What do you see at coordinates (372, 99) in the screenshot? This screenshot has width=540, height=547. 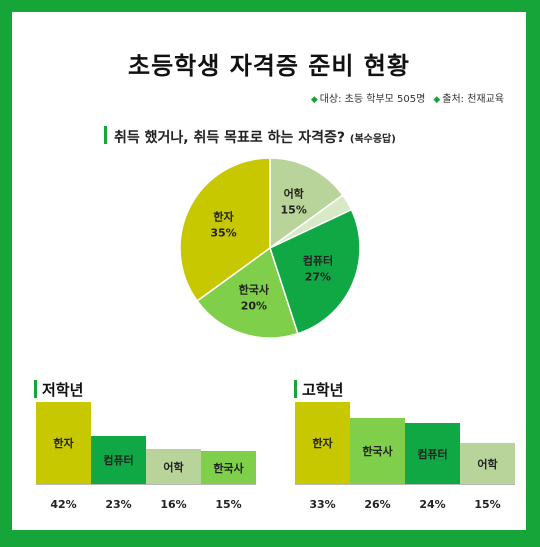 I see `survey-target: 대상: 초등 학부모 505명` at bounding box center [372, 99].